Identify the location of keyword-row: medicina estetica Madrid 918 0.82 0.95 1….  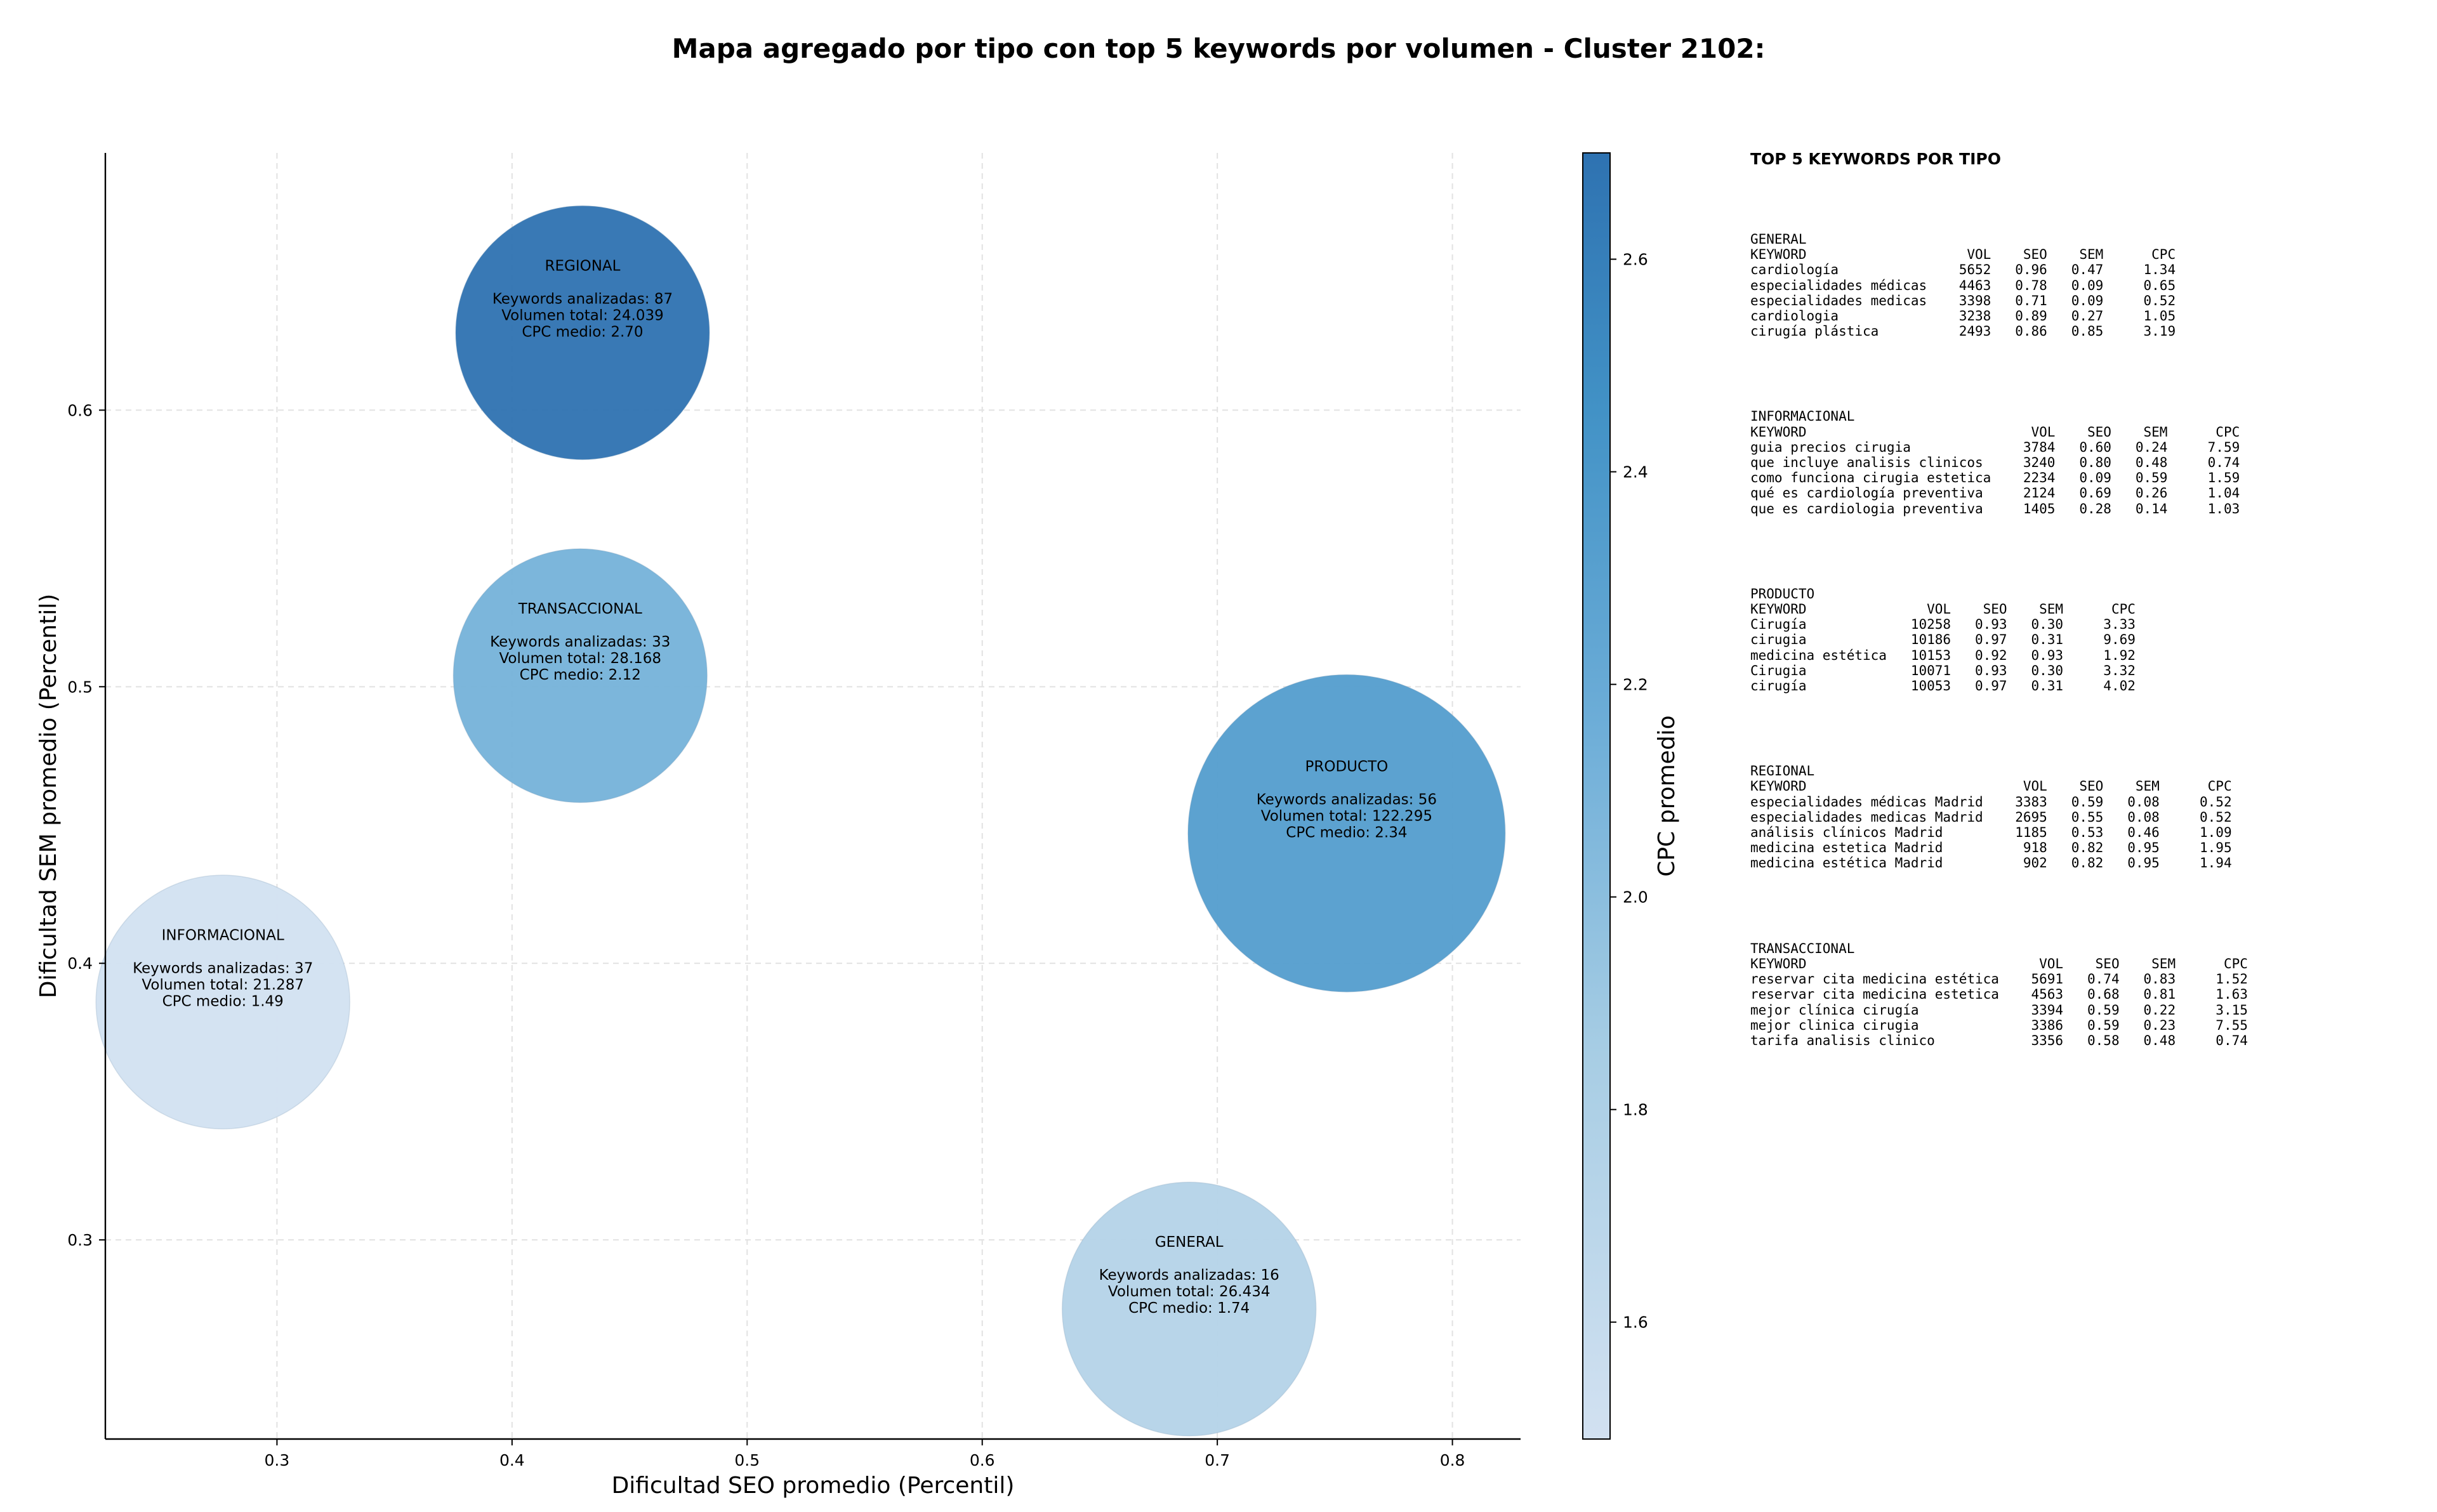
(1991, 848).